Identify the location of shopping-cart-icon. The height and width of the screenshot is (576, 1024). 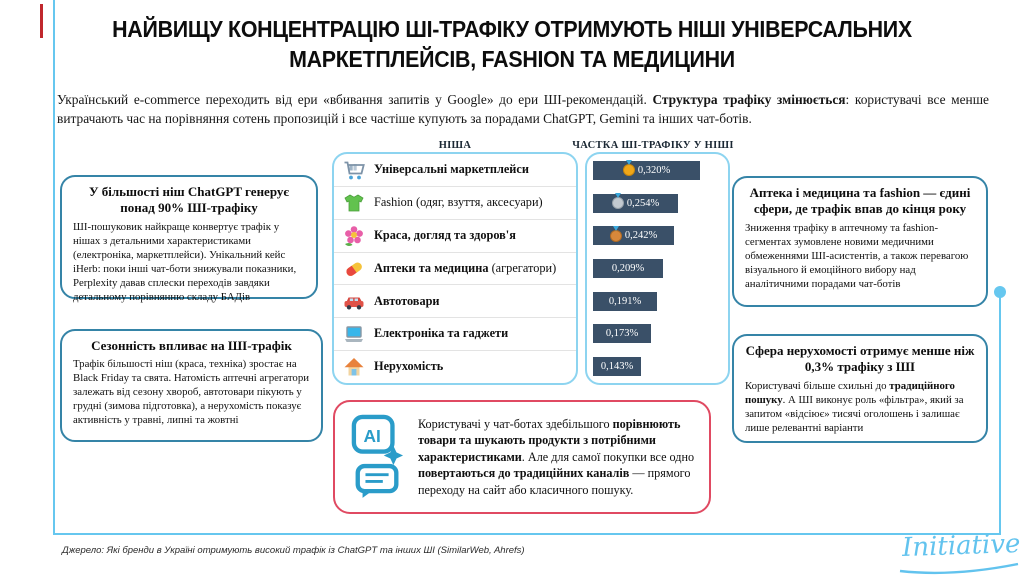
(354, 170).